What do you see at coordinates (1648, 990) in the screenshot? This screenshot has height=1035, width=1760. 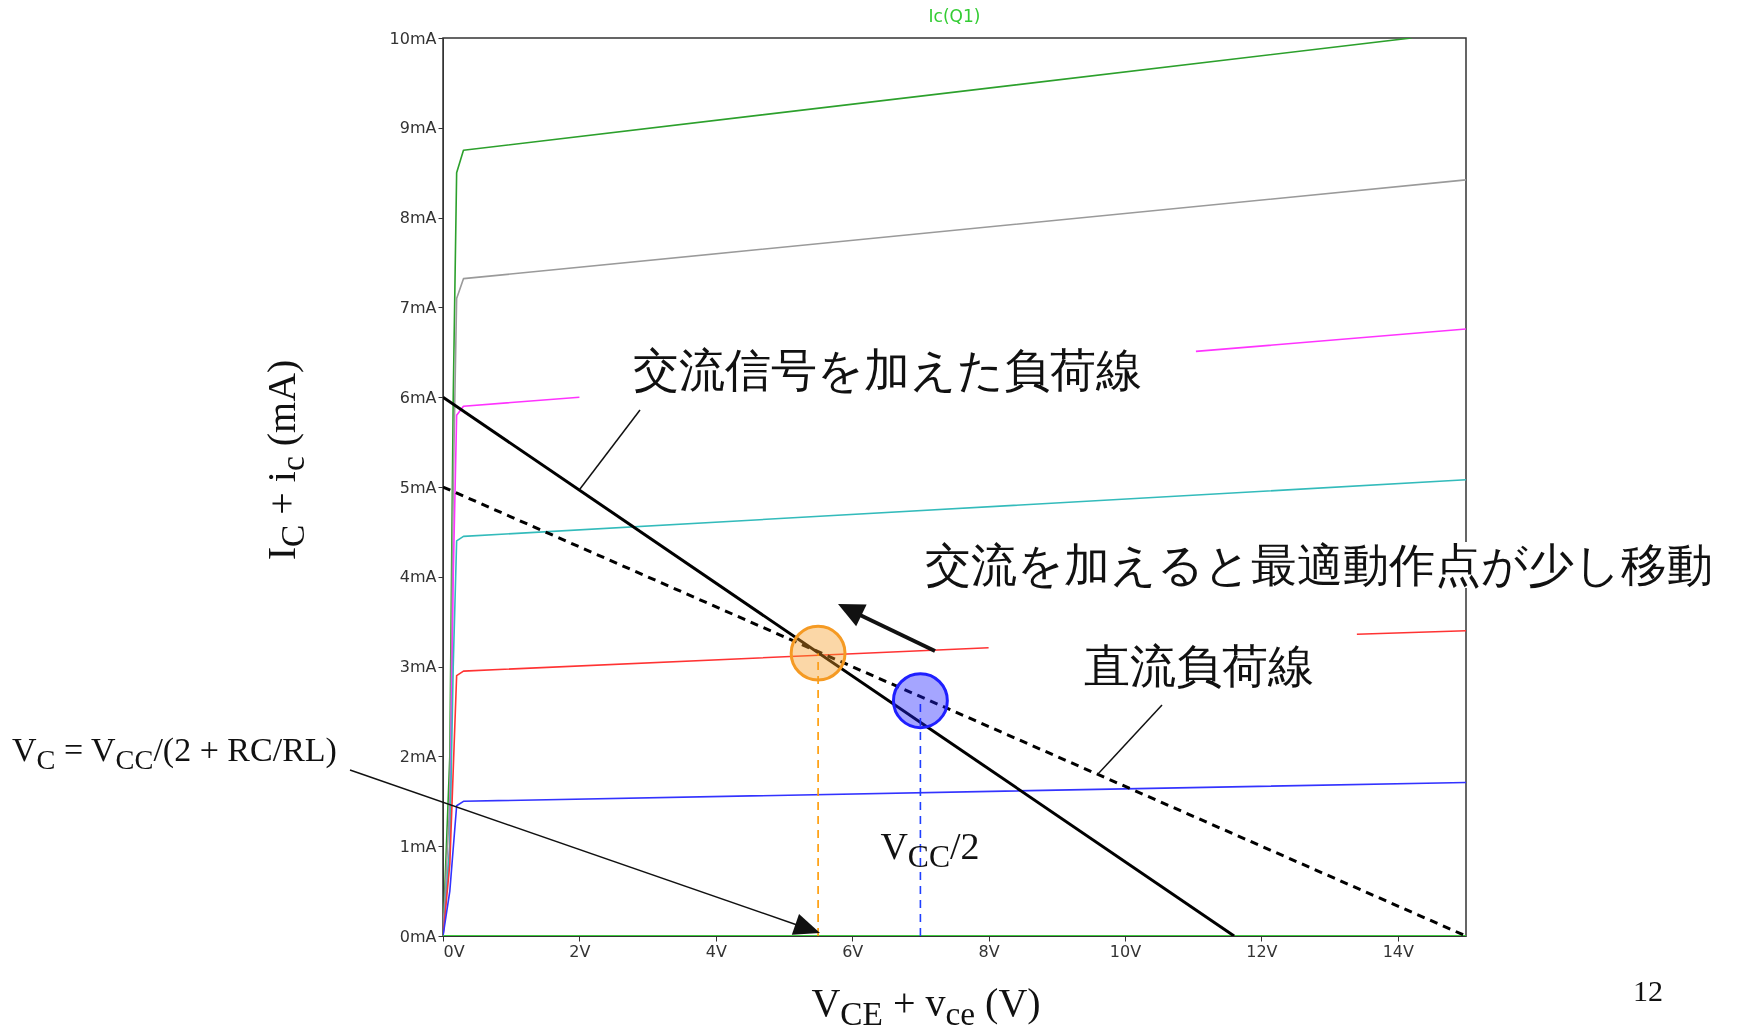 I see `text: 12` at bounding box center [1648, 990].